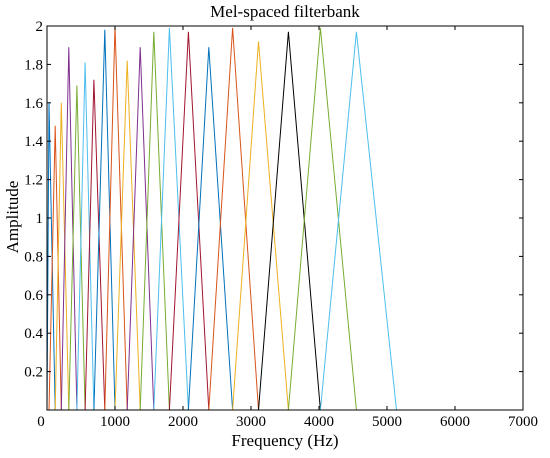  What do you see at coordinates (358, 221) in the screenshot?
I see `filter-20-line` at bounding box center [358, 221].